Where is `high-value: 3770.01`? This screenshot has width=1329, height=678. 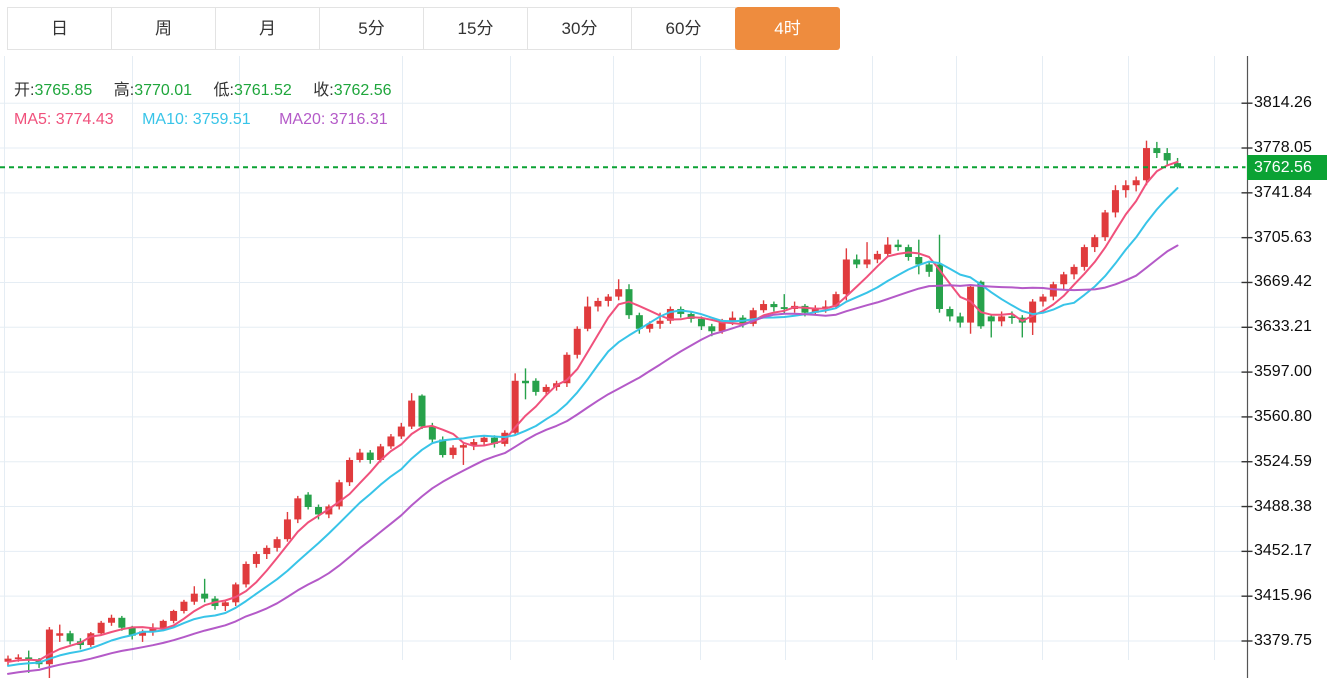
high-value: 3770.01 is located at coordinates (163, 90).